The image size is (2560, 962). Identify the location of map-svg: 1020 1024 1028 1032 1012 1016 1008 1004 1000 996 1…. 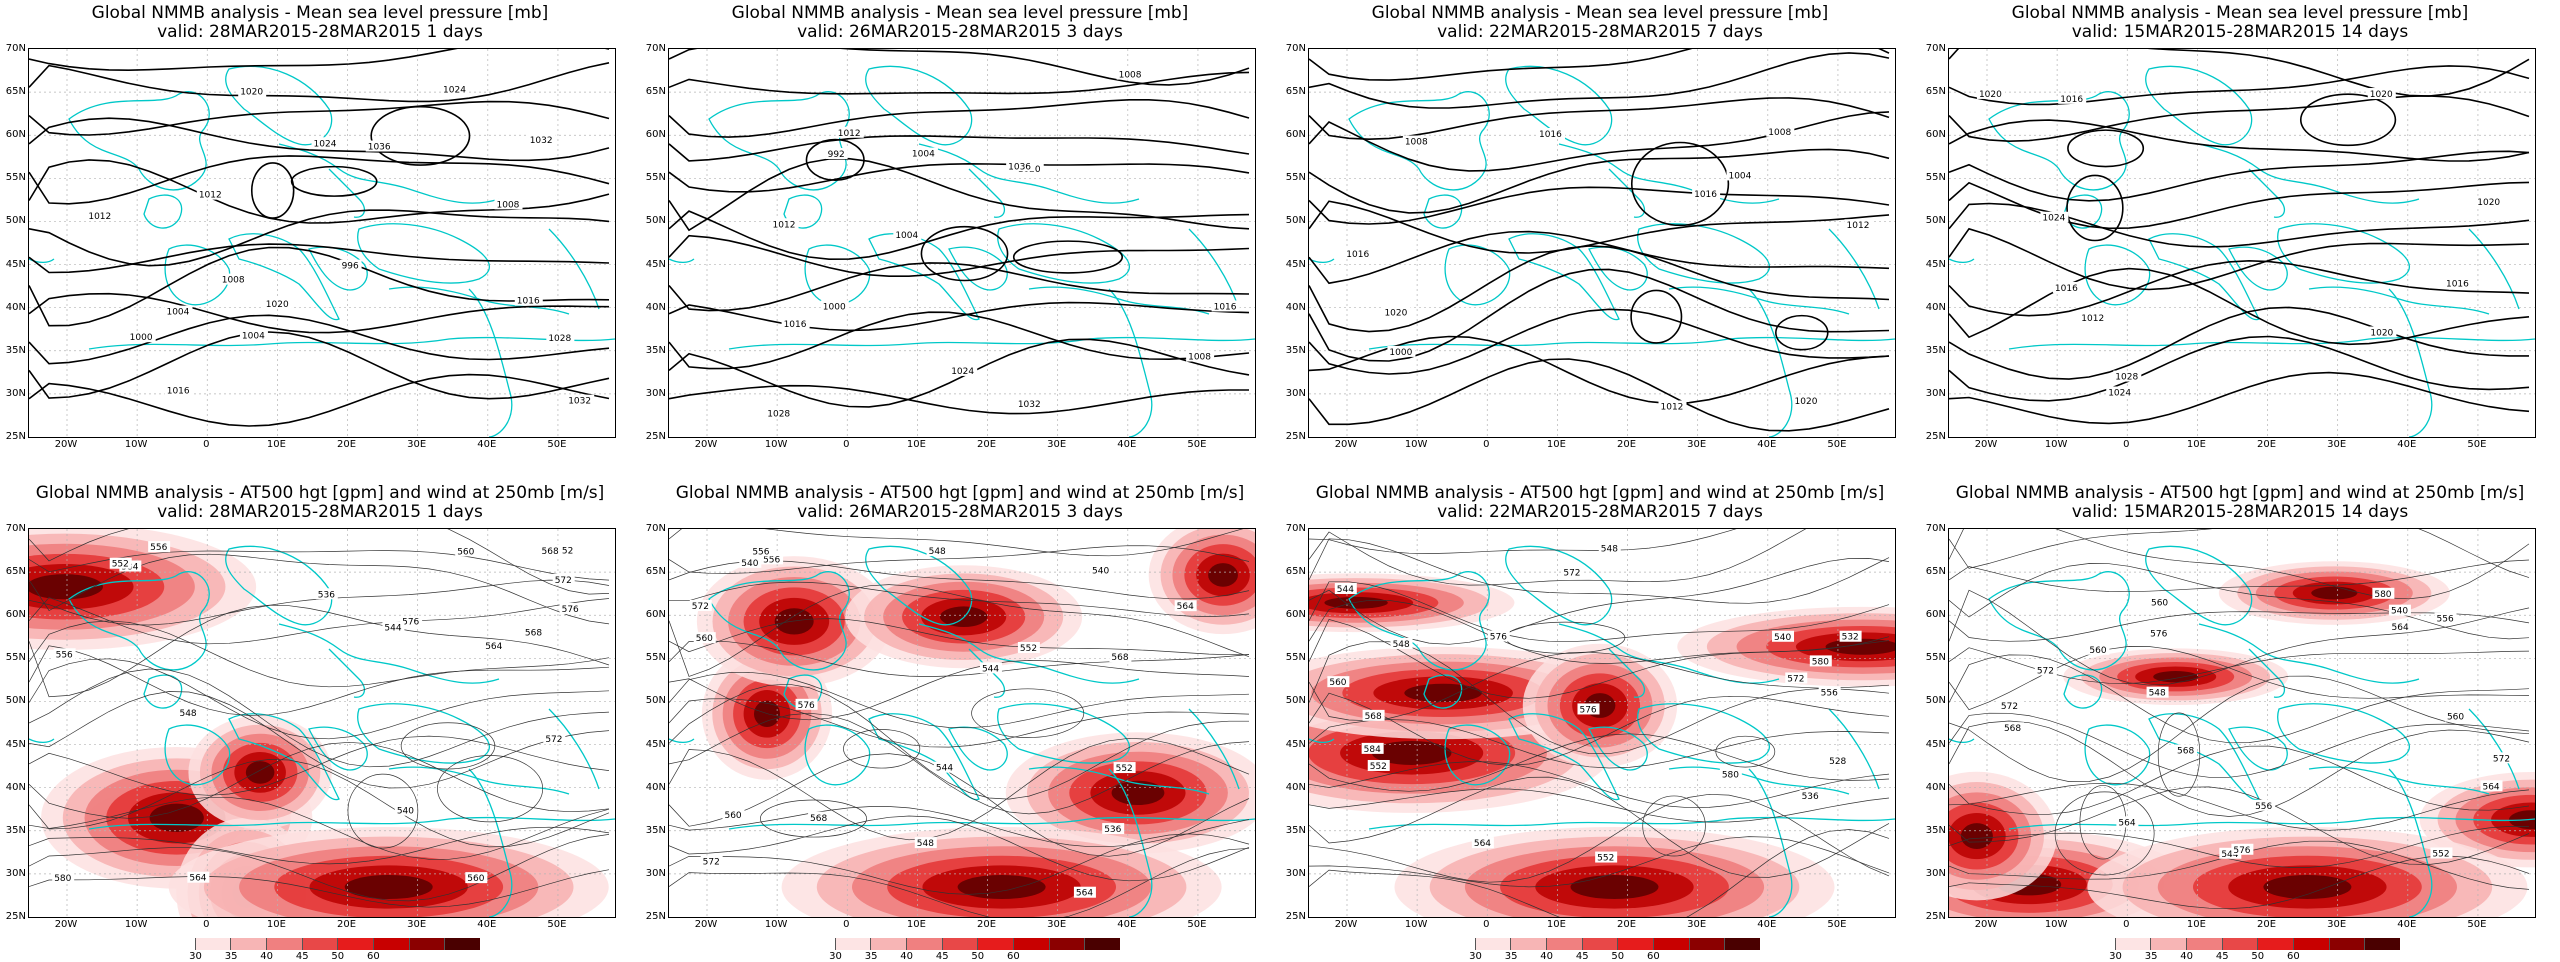
(322, 243).